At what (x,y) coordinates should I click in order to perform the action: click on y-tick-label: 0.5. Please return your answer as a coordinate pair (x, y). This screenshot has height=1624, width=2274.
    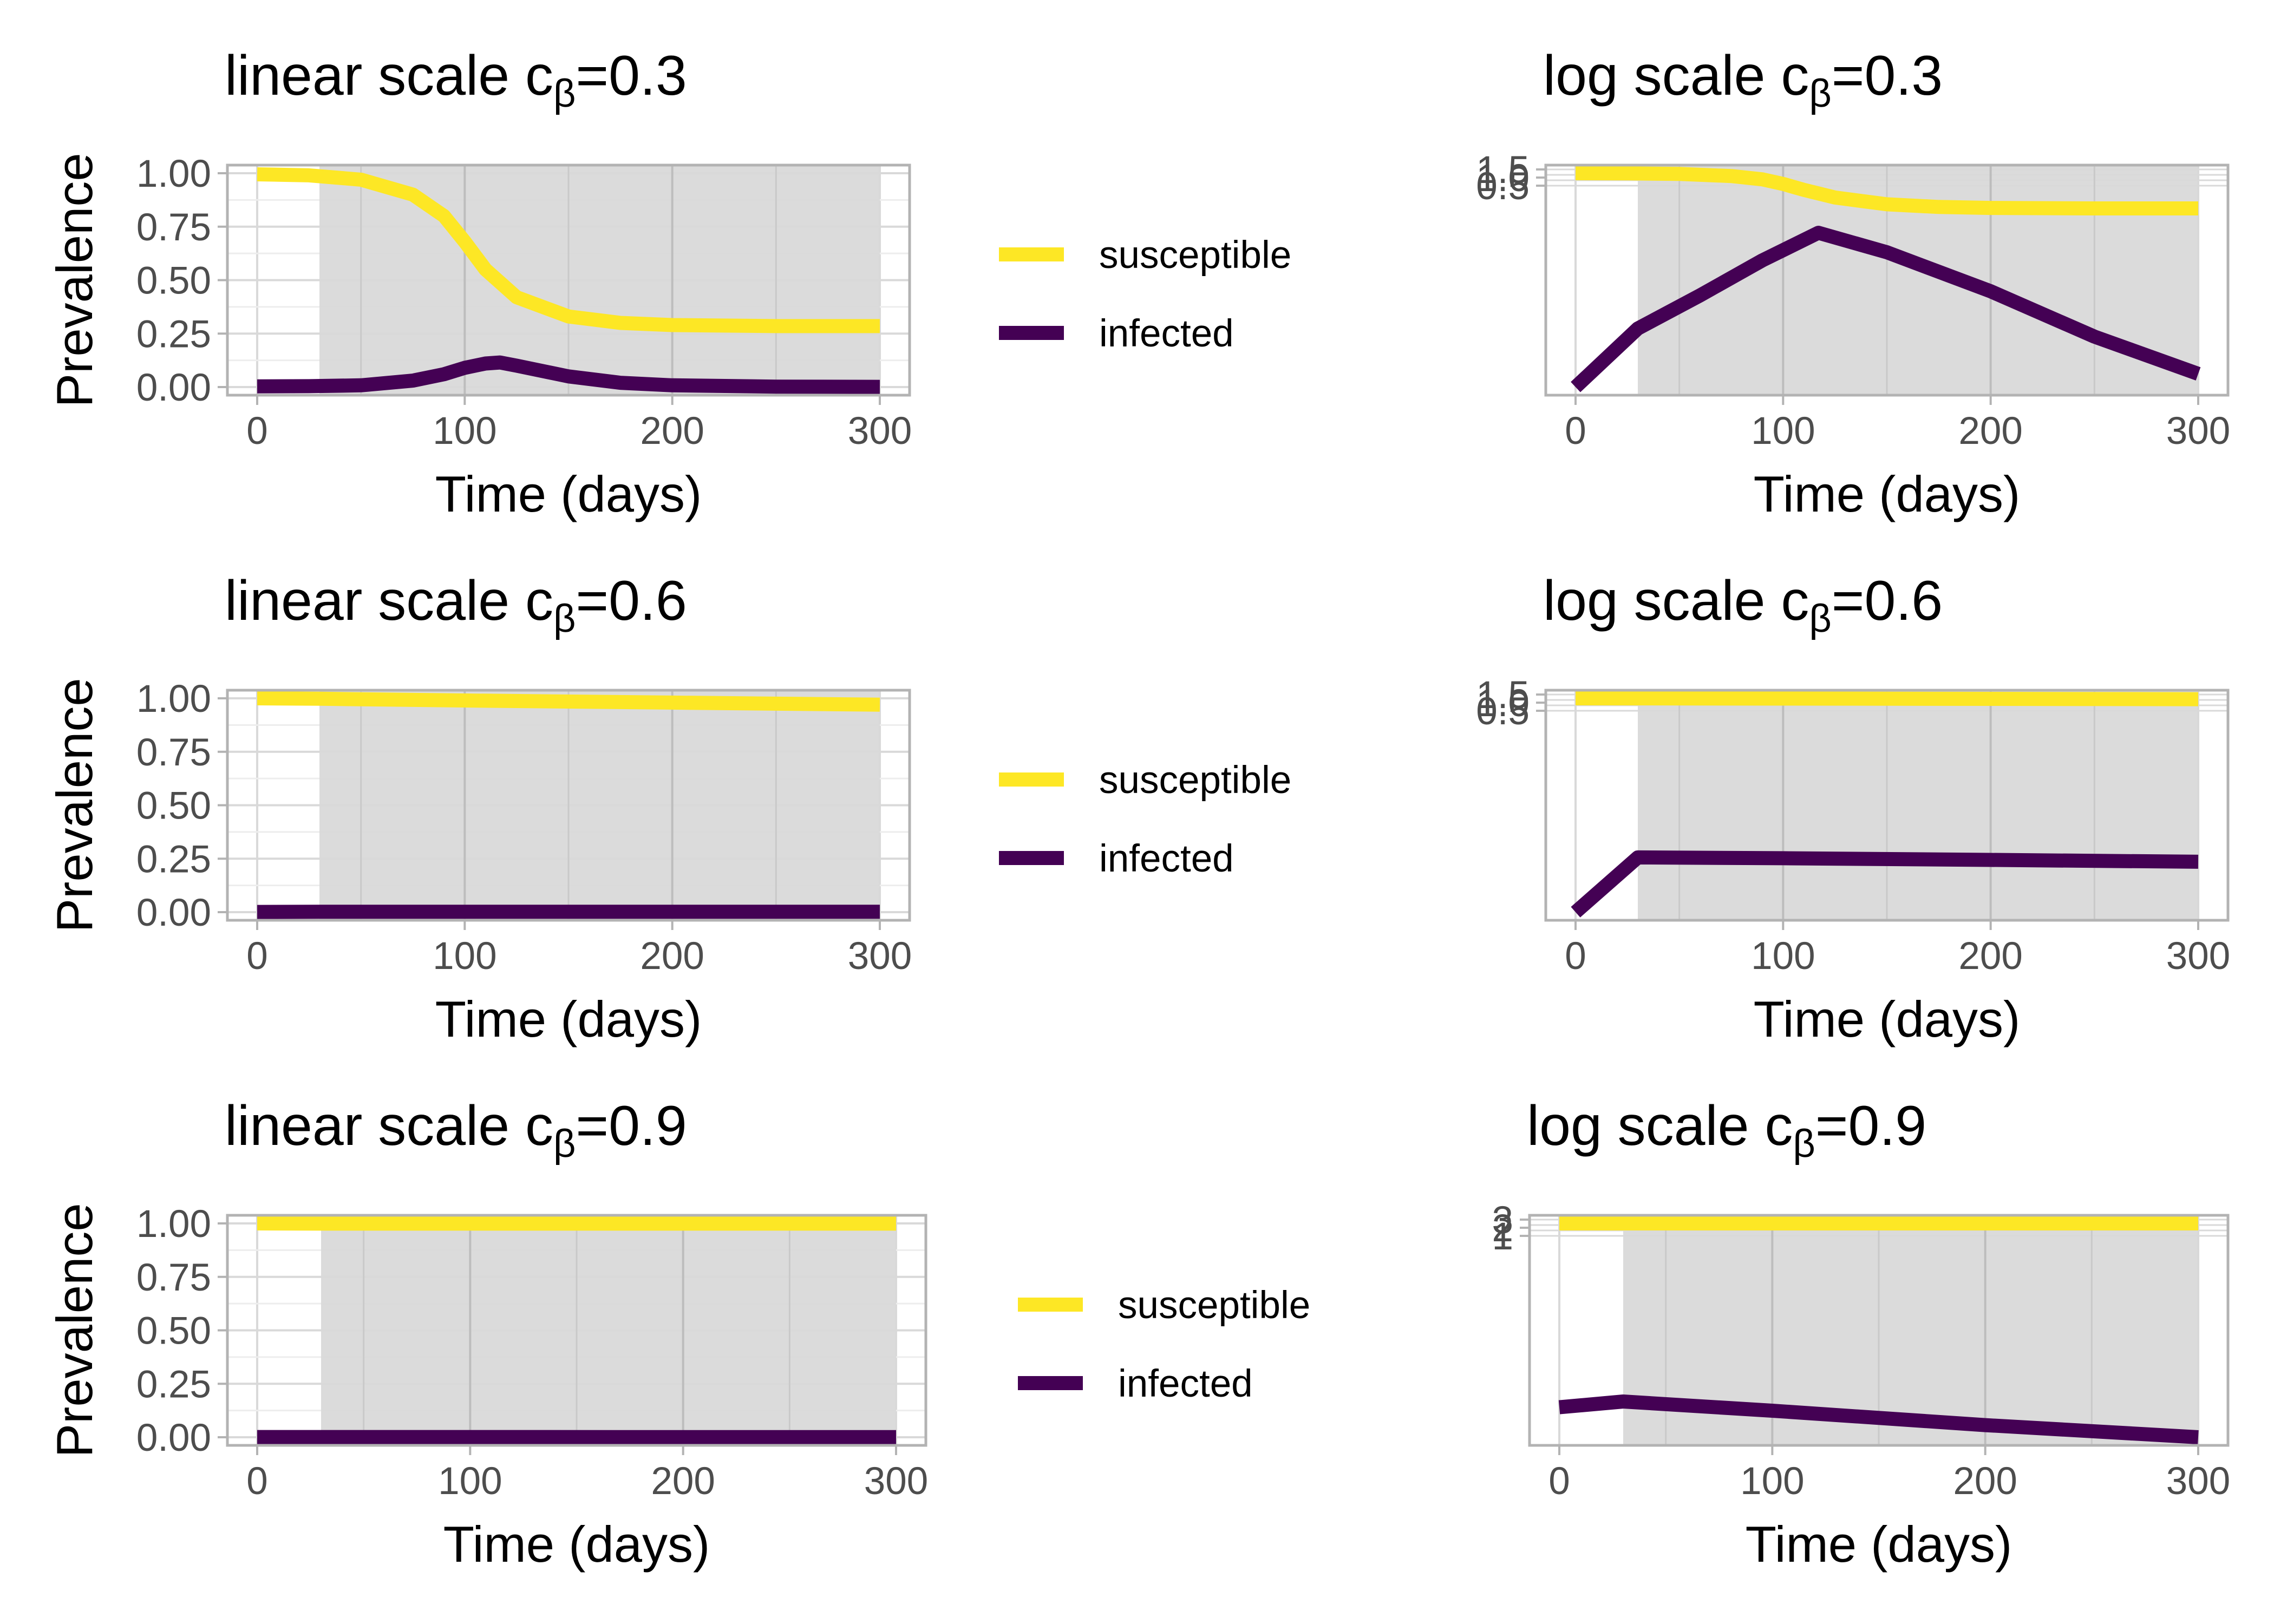
    Looking at the image, I should click on (1503, 712).